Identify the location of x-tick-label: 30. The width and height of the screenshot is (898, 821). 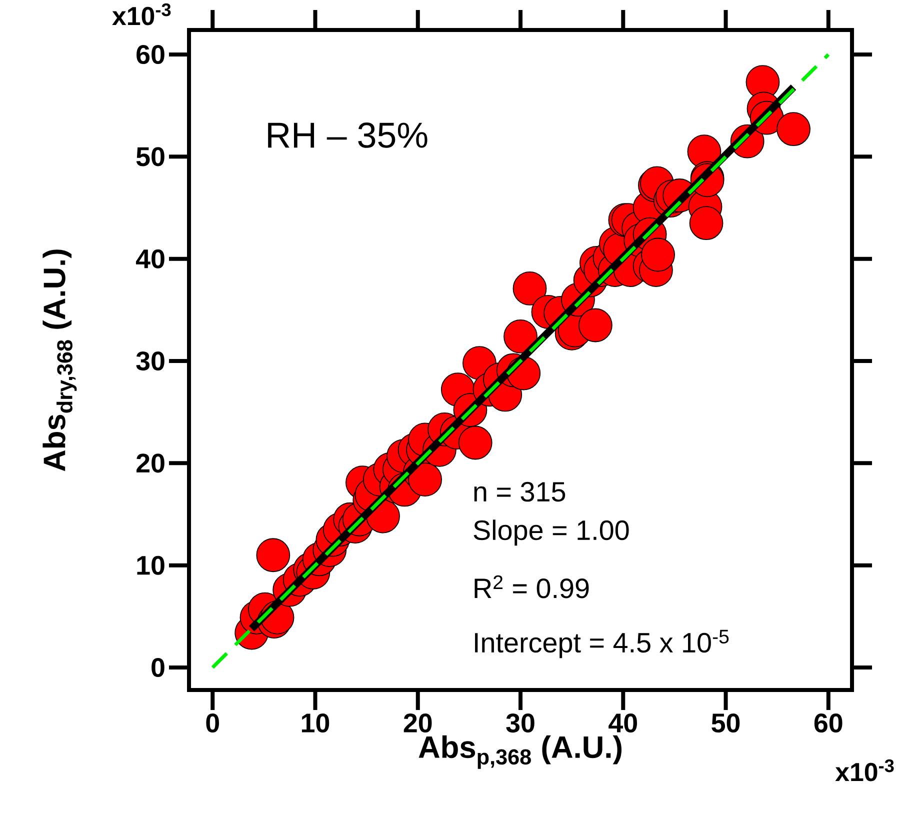
(520, 723).